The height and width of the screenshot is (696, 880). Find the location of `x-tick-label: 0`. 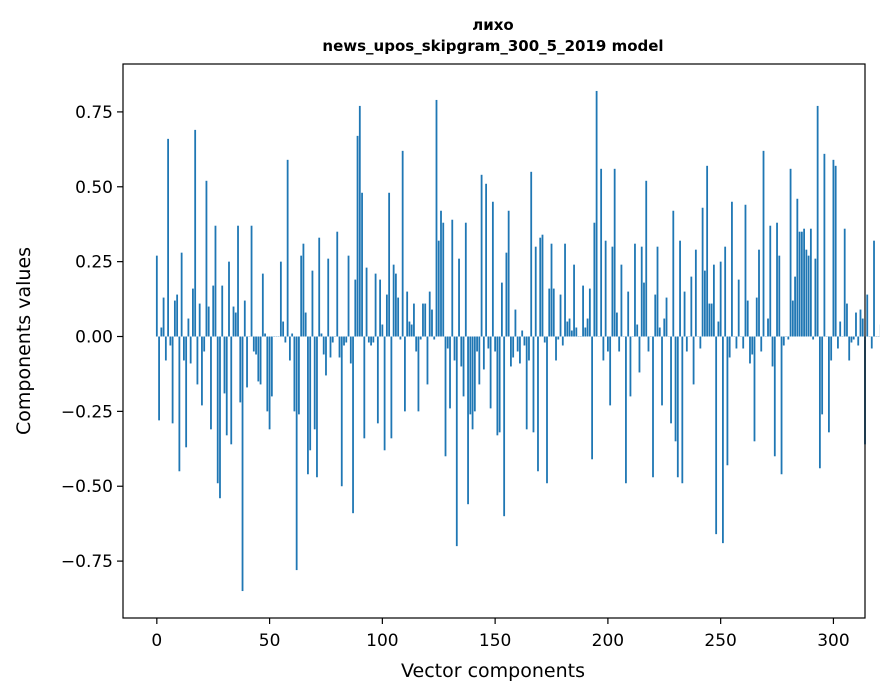

x-tick-label: 0 is located at coordinates (156, 641).